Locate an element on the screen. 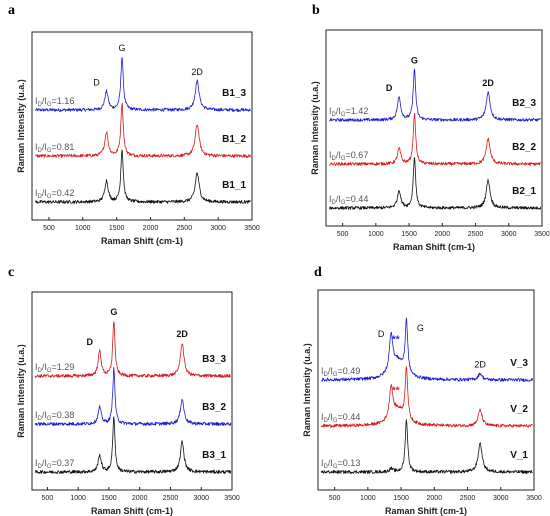  sample-label-B2_3: B2_3 is located at coordinates (524, 103).